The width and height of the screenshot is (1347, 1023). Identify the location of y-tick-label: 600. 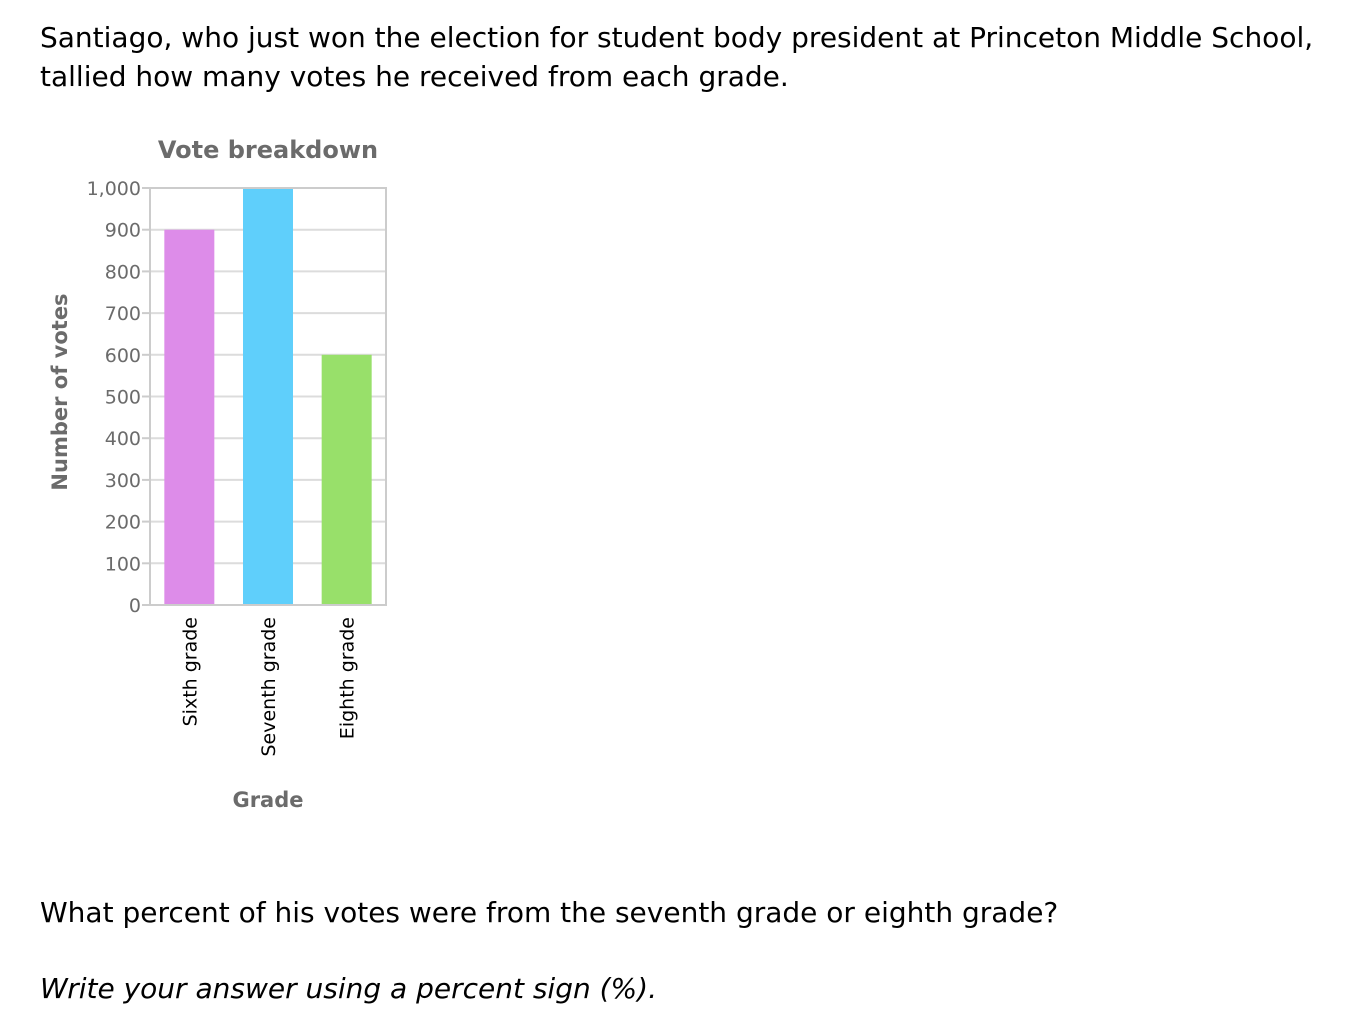
(123, 356).